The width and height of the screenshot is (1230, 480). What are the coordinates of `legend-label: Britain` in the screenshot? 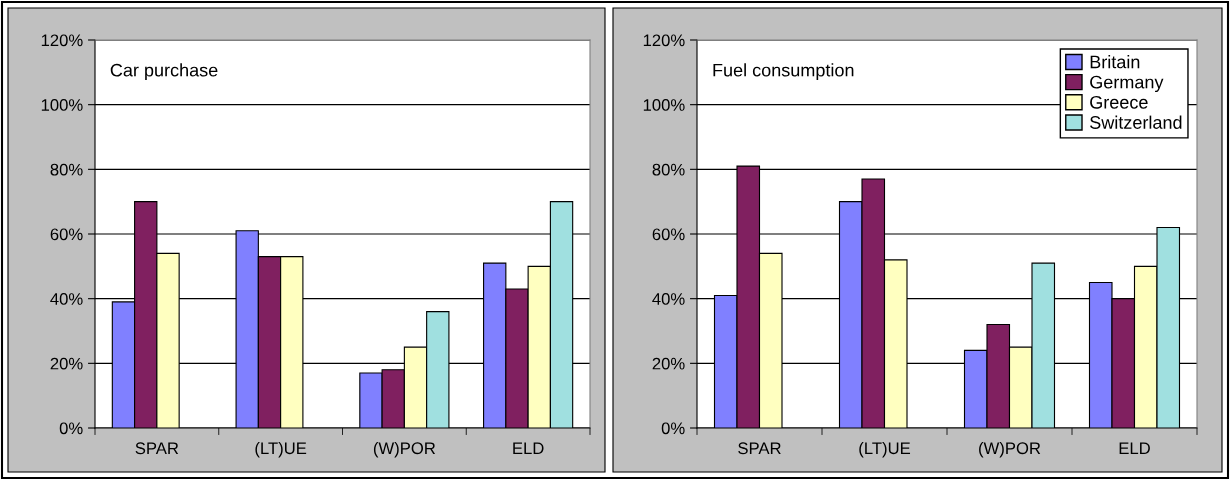 It's located at (1115, 62).